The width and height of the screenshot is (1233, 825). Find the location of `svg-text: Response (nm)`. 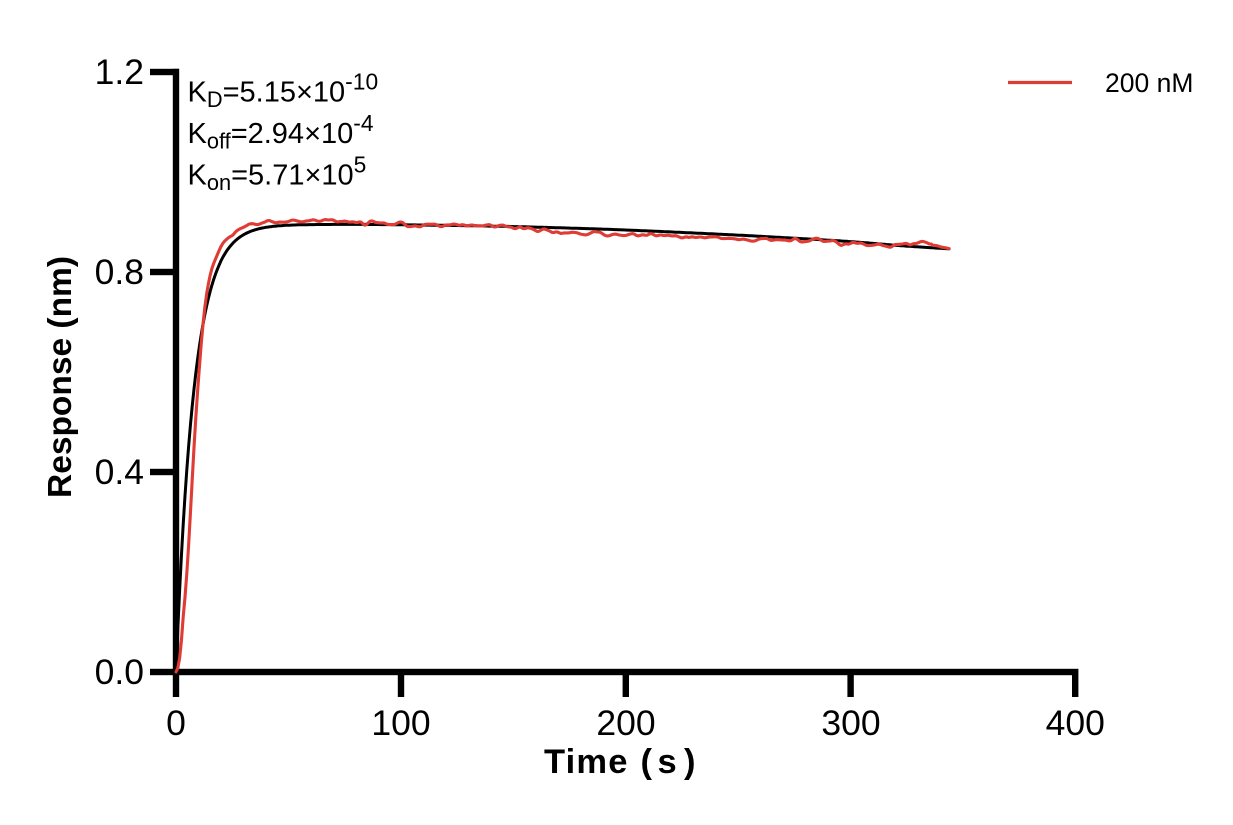

svg-text: Response (nm) is located at coordinates (60, 377).